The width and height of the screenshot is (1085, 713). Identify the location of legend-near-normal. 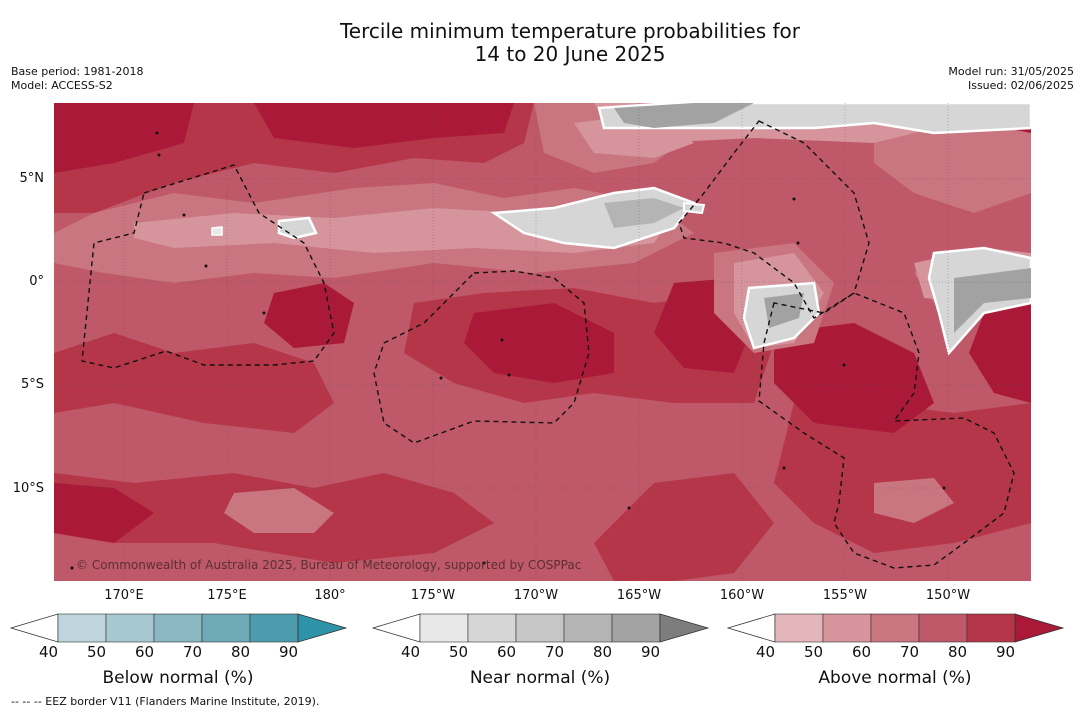
(541, 630).